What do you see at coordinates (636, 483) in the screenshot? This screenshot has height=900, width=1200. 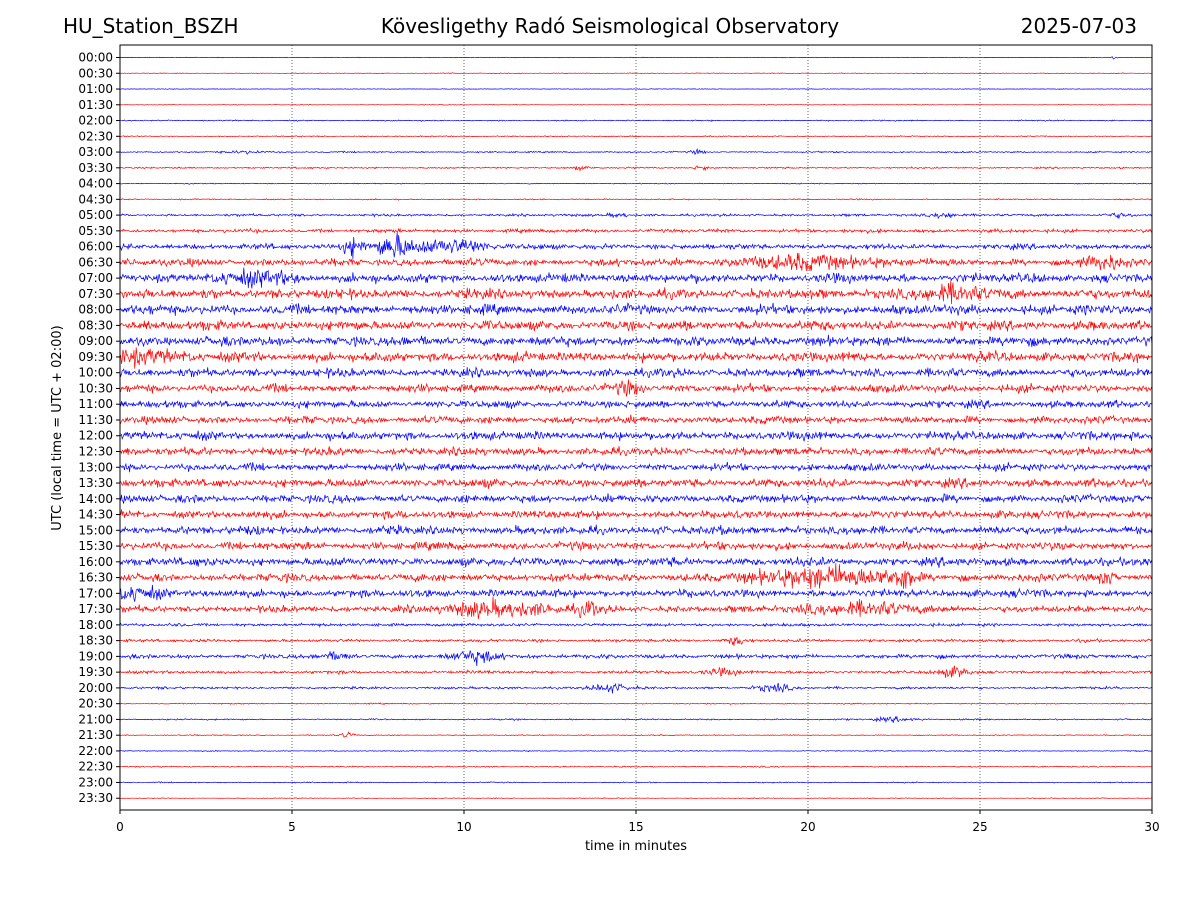 I see `trace-13:30` at bounding box center [636, 483].